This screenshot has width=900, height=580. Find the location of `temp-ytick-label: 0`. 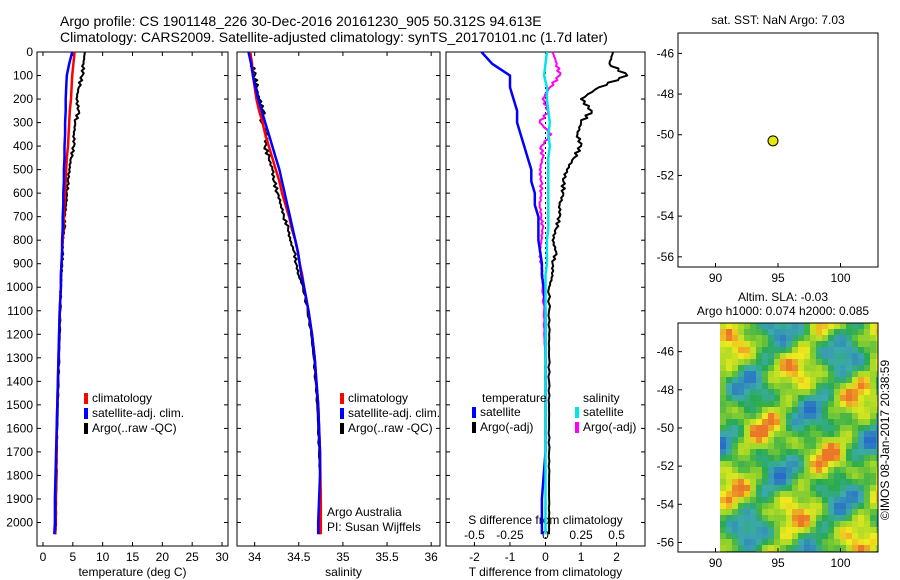

temp-ytick-label: 0 is located at coordinates (29, 52).